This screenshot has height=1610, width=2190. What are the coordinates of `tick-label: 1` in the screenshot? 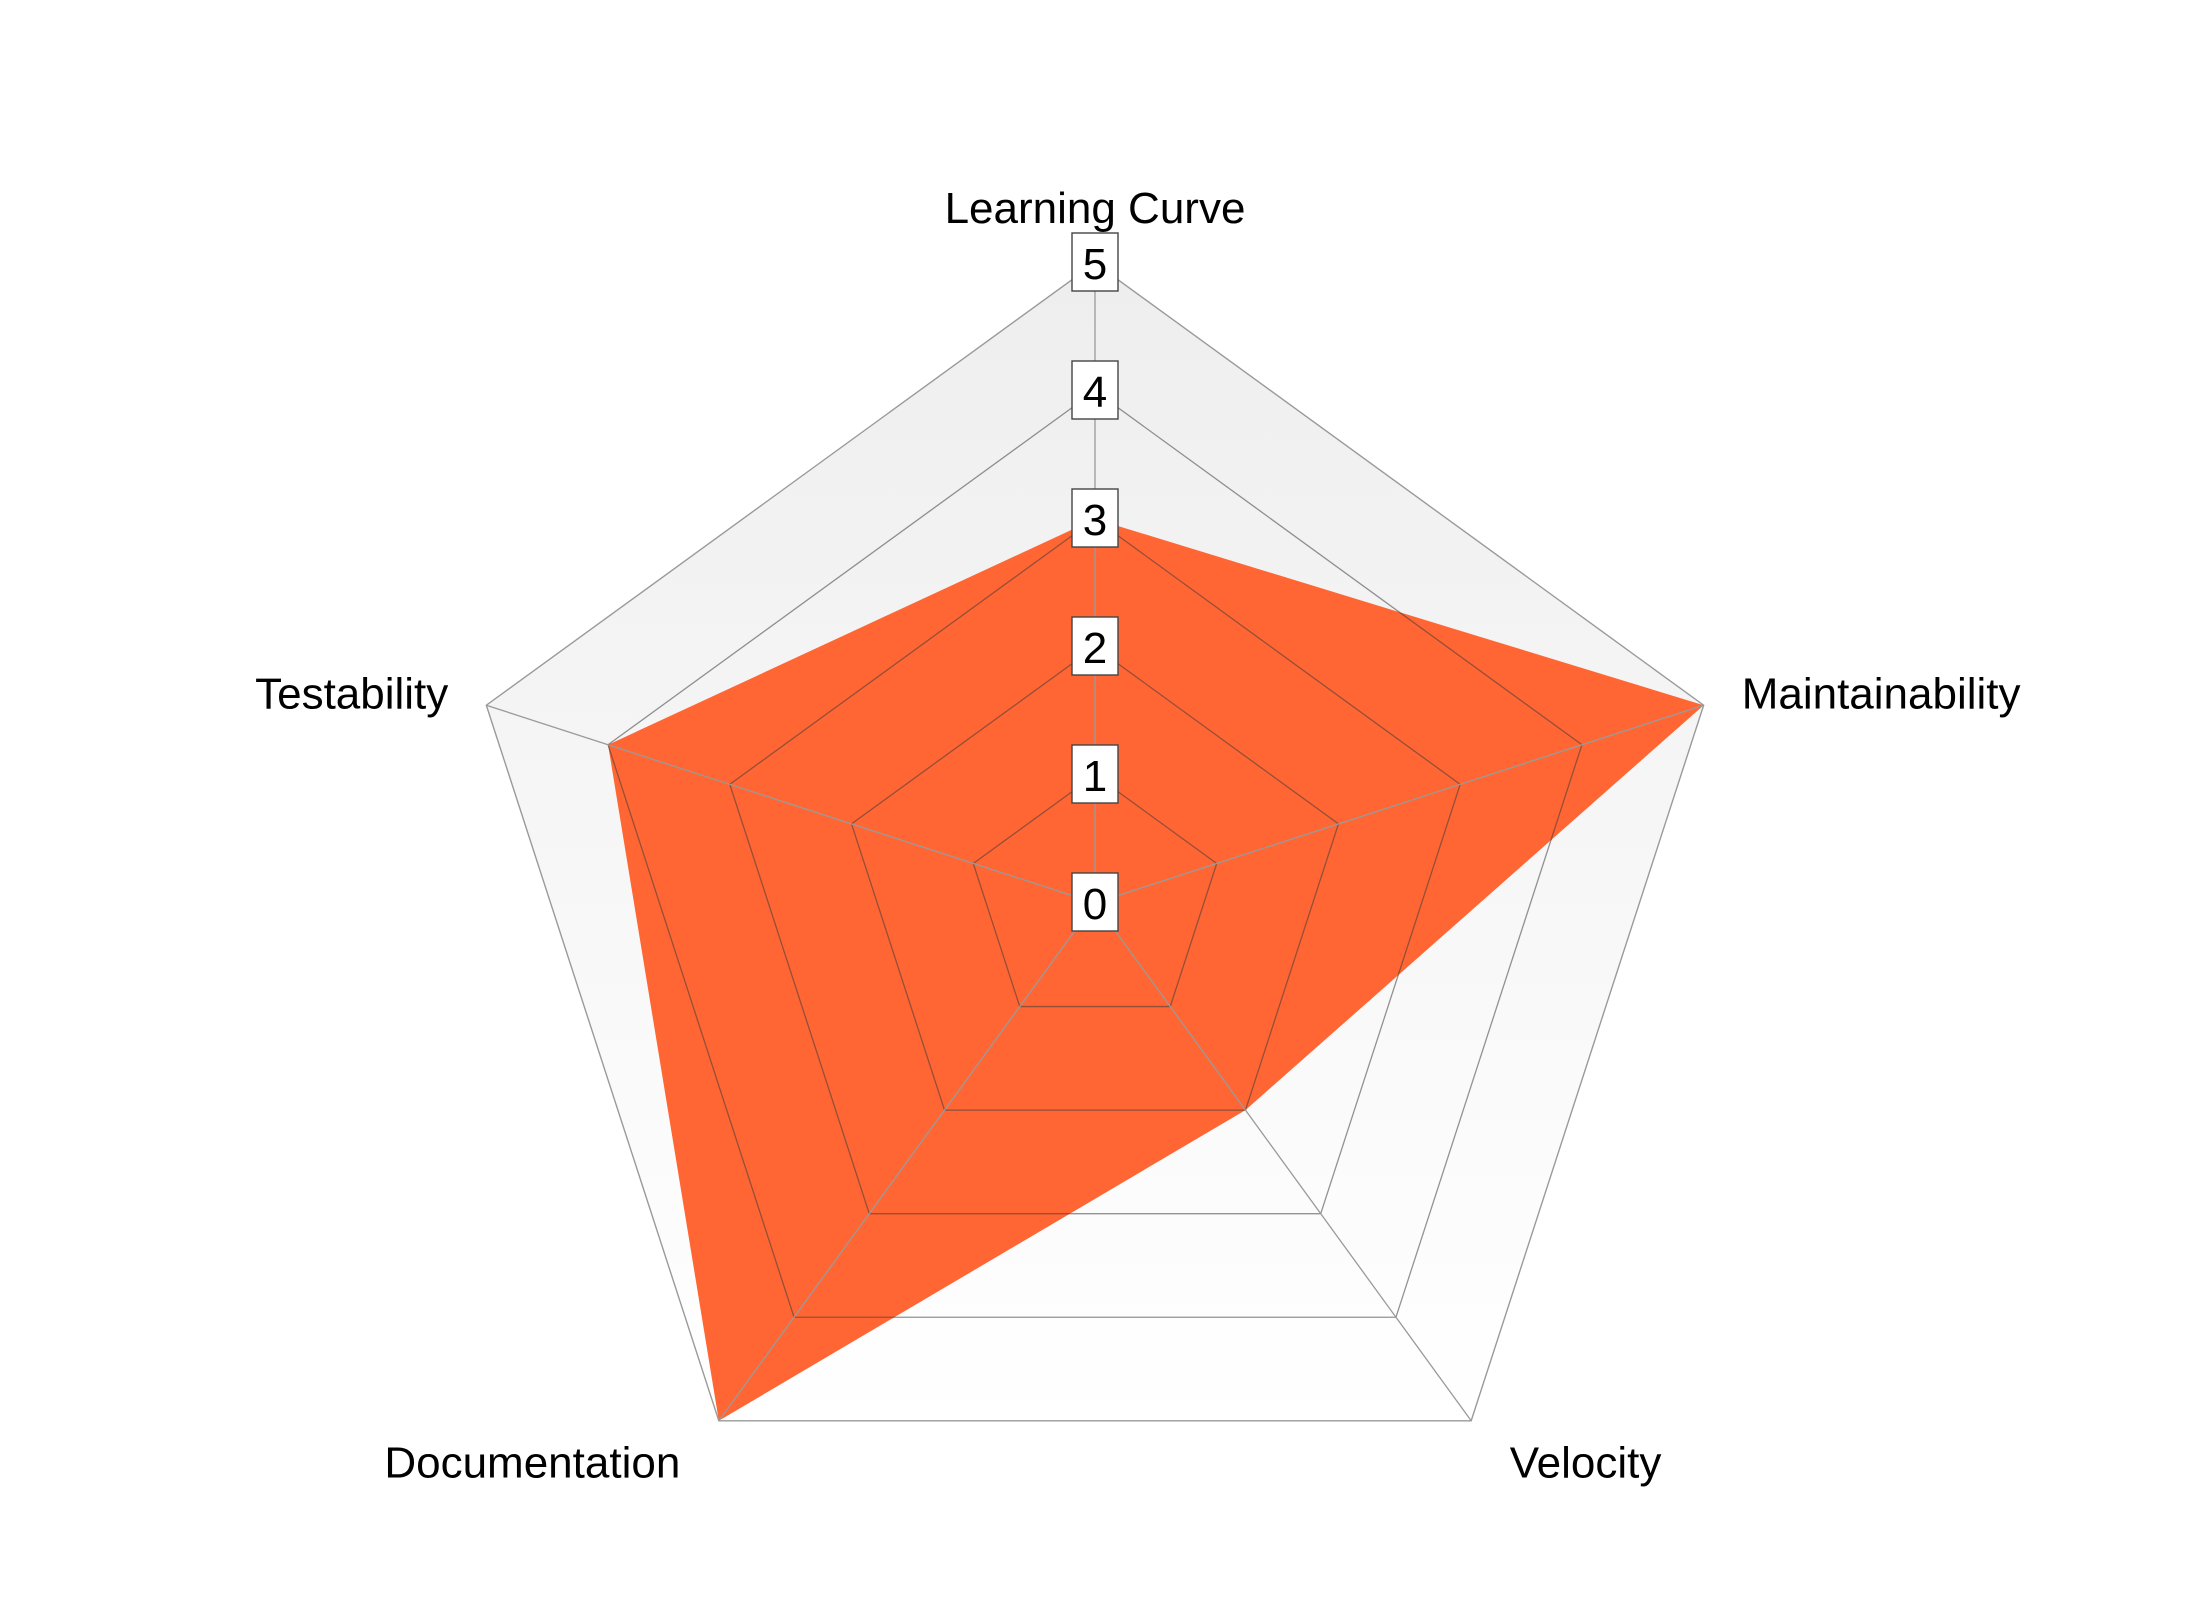 It's located at (1095, 776).